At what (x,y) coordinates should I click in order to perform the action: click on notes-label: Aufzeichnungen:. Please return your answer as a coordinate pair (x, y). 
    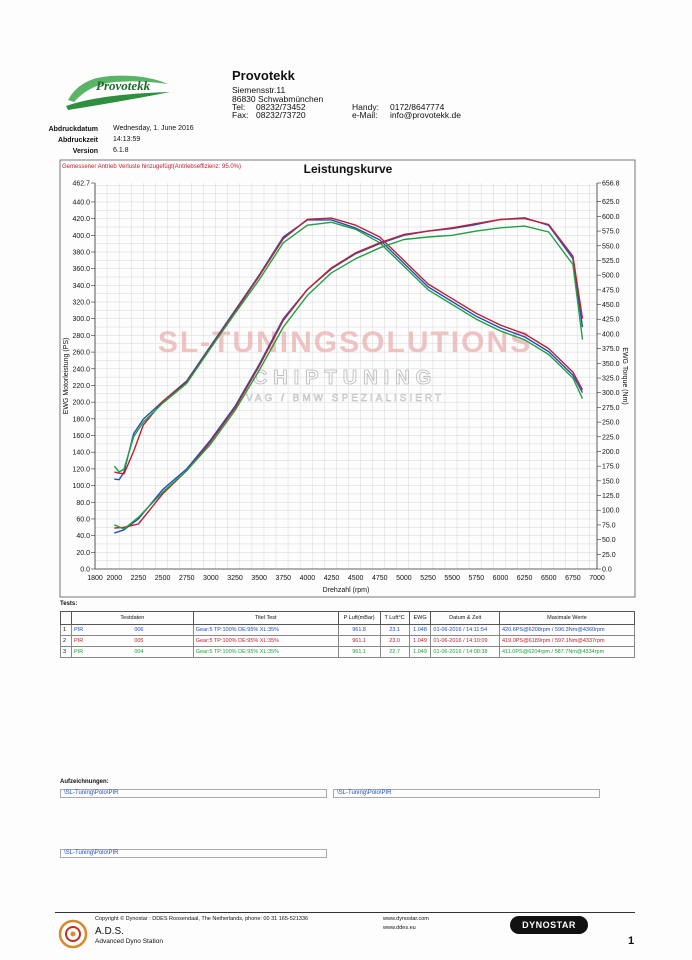
    Looking at the image, I should click on (84, 782).